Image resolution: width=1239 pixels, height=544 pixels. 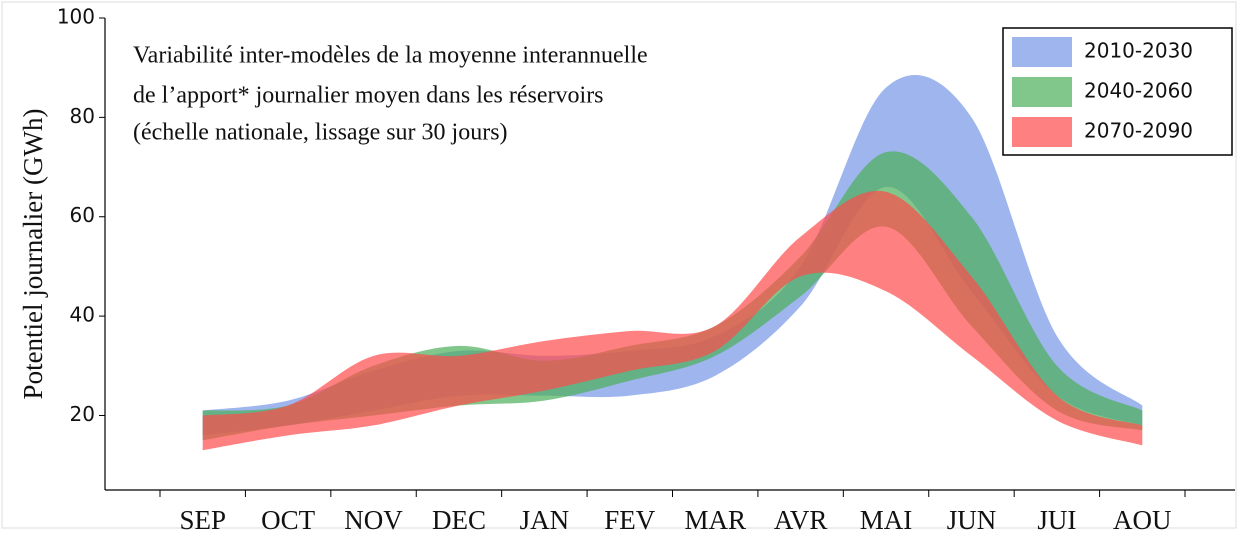 I want to click on x-tick-label: JUN, so click(x=972, y=520).